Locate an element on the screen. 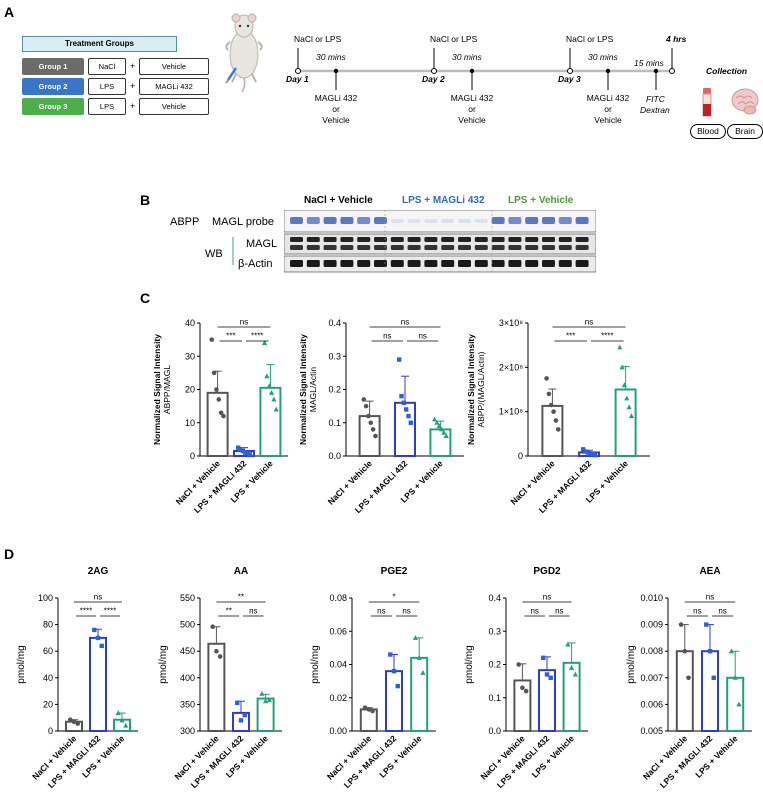 The image size is (763, 802). fitc-marker is located at coordinates (656, 71).